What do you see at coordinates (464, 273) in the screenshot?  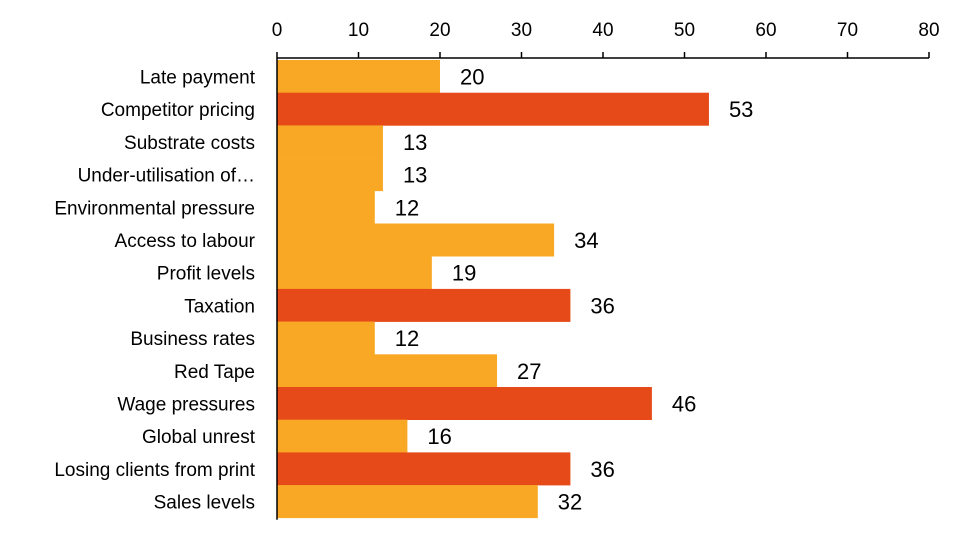 I see `value-label-7: 19` at bounding box center [464, 273].